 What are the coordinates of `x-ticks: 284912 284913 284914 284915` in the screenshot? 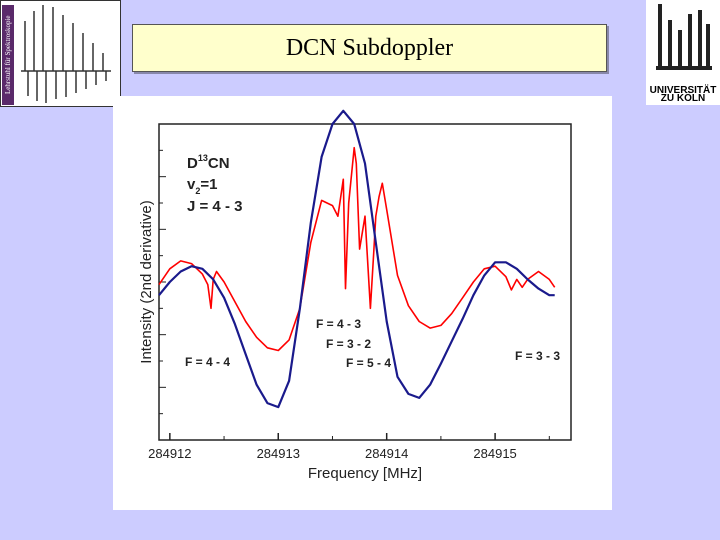 It's located at (349, 447).